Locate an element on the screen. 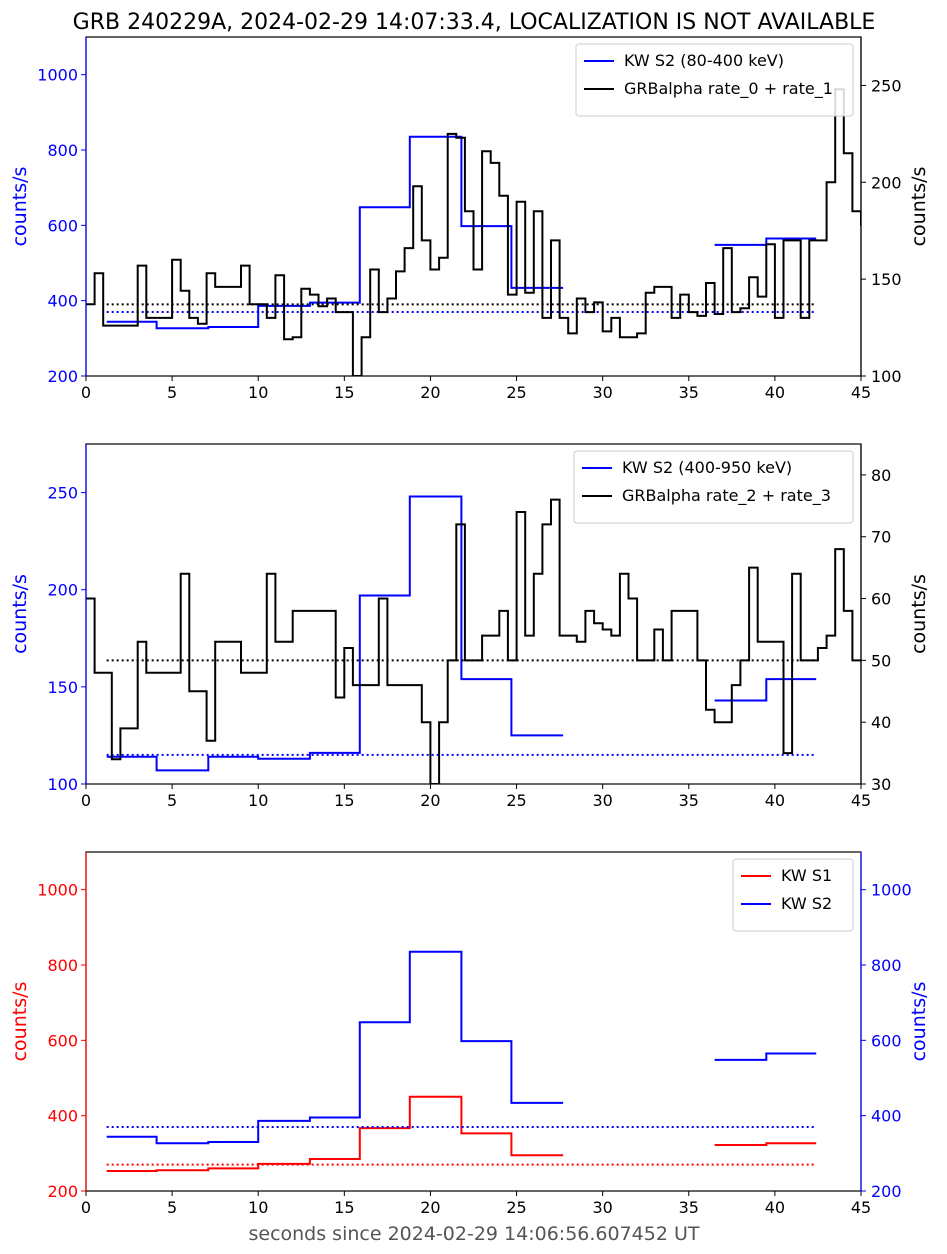  right-y-tick-label: 250 is located at coordinates (886, 85).